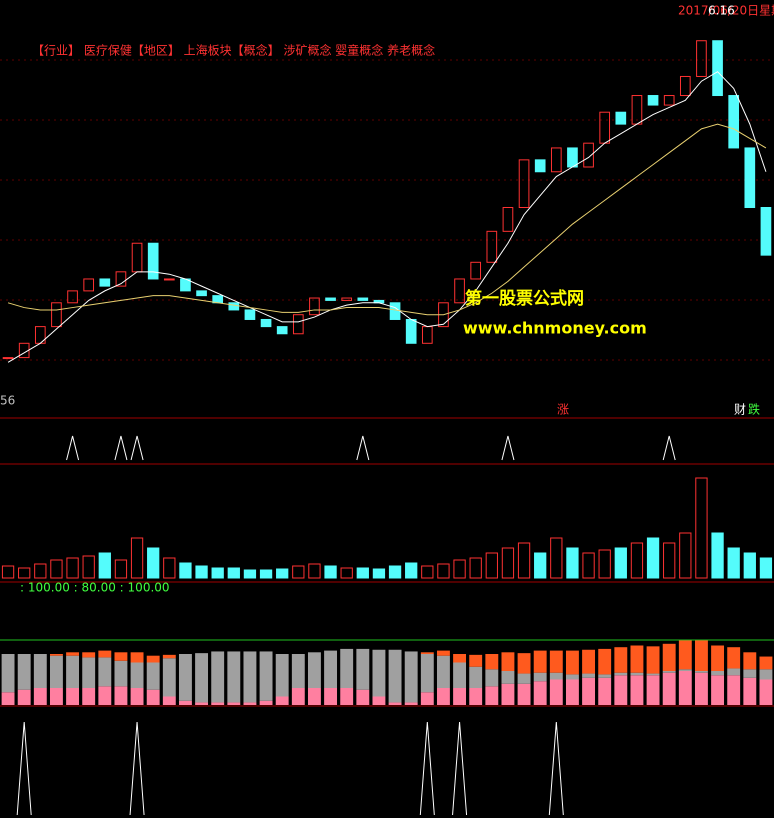 The width and height of the screenshot is (774, 818). I want to click on rise-label: 涨, so click(563, 409).